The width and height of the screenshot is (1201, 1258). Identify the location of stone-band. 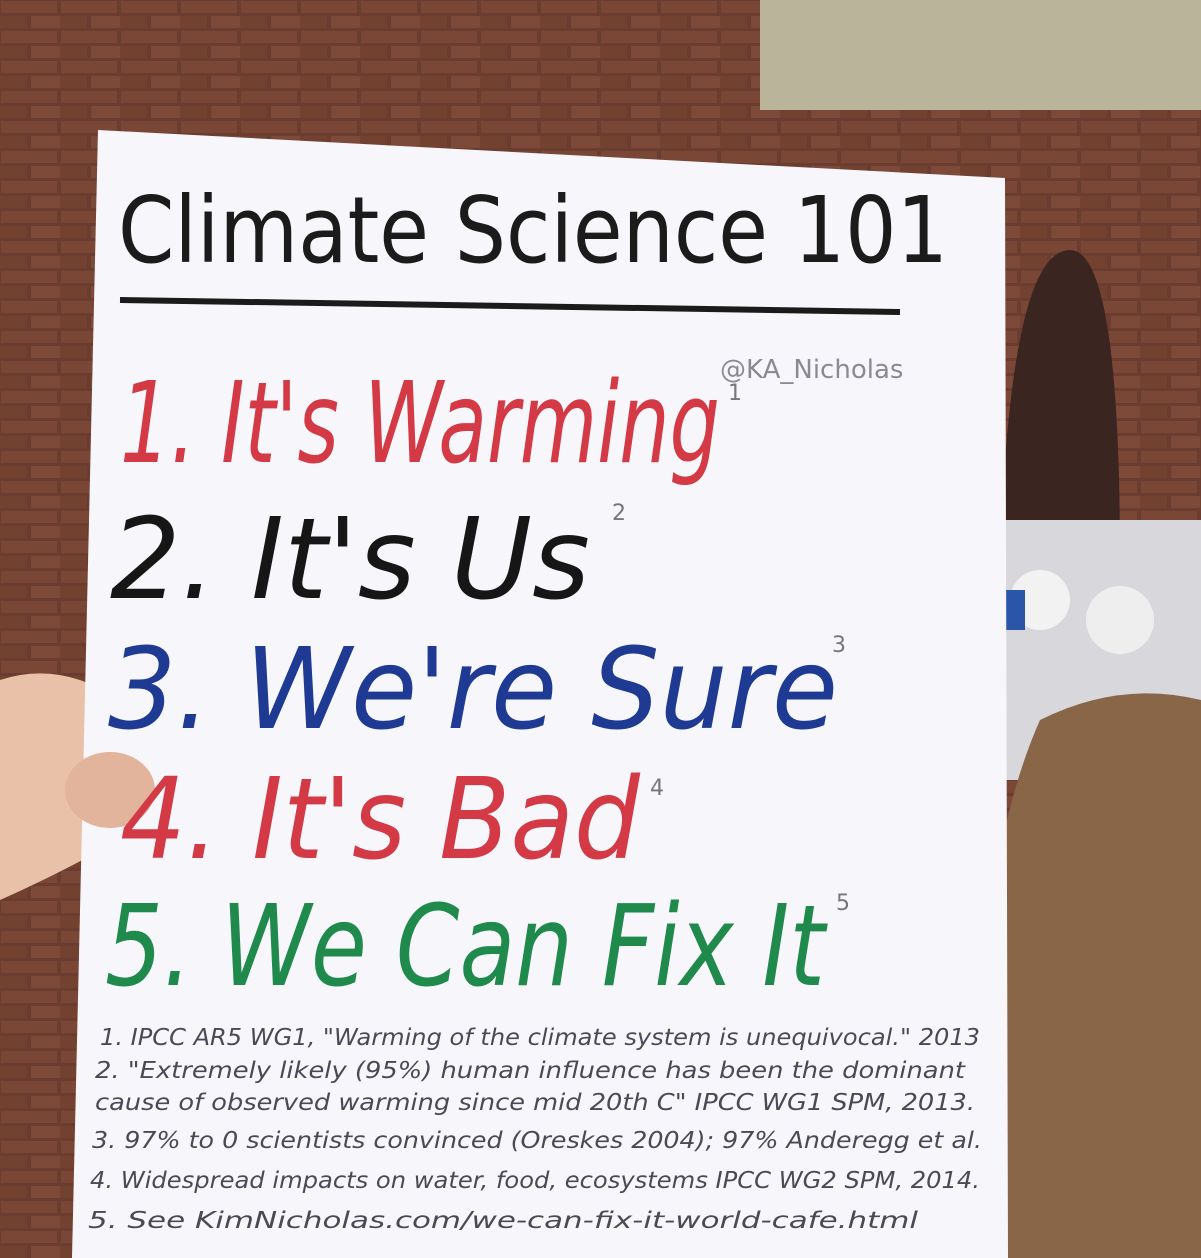
(980, 55).